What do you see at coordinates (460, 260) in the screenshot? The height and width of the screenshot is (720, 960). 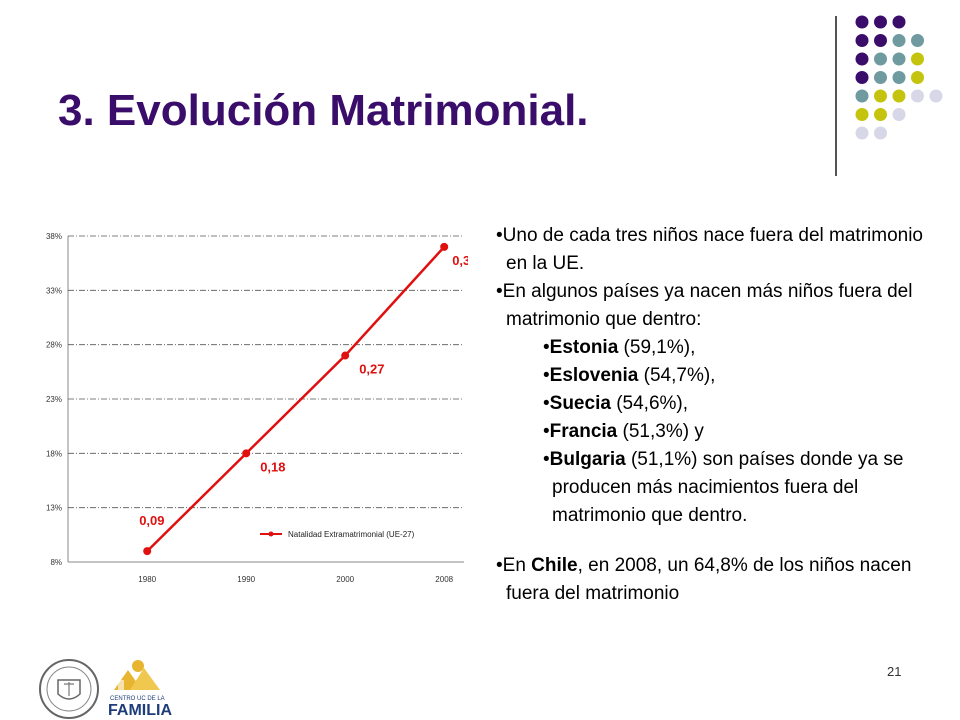 I see `data-label: 0,37` at bounding box center [460, 260].